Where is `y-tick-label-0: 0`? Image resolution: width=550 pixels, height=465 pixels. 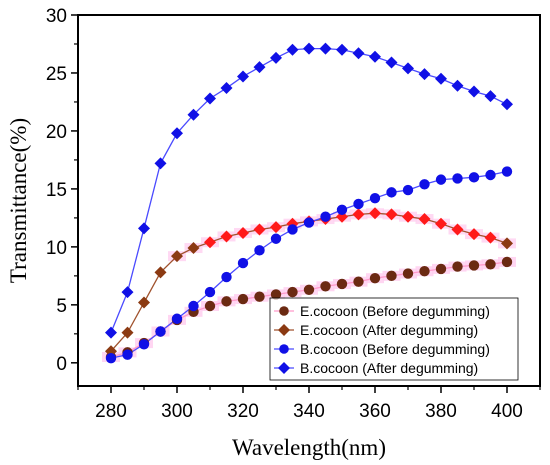 y-tick-label-0: 0 is located at coordinates (61, 364).